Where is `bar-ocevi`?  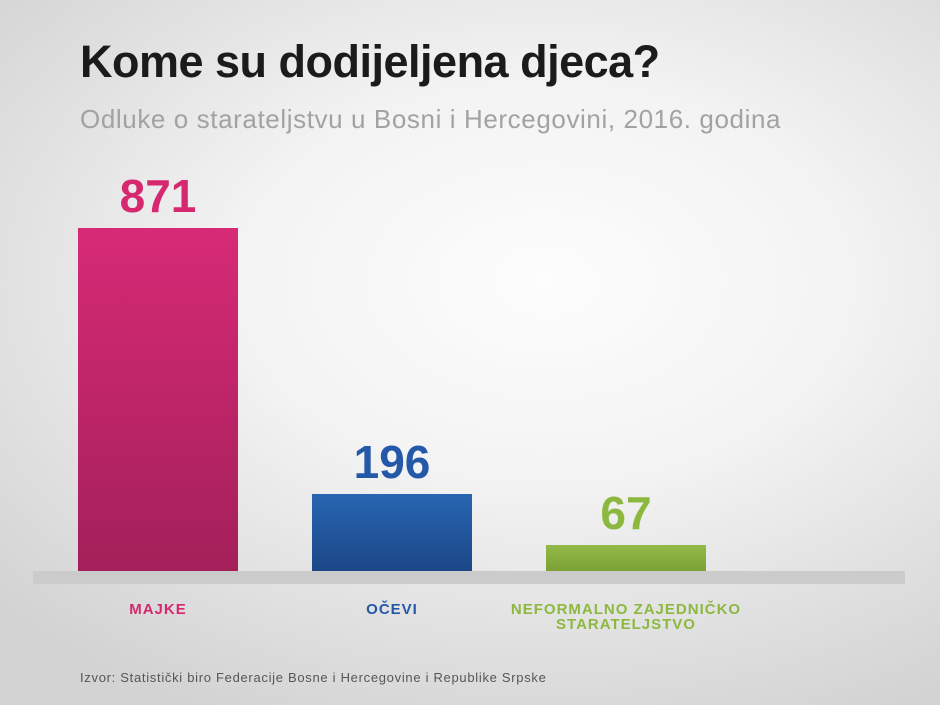
bar-ocevi is located at coordinates (392, 532).